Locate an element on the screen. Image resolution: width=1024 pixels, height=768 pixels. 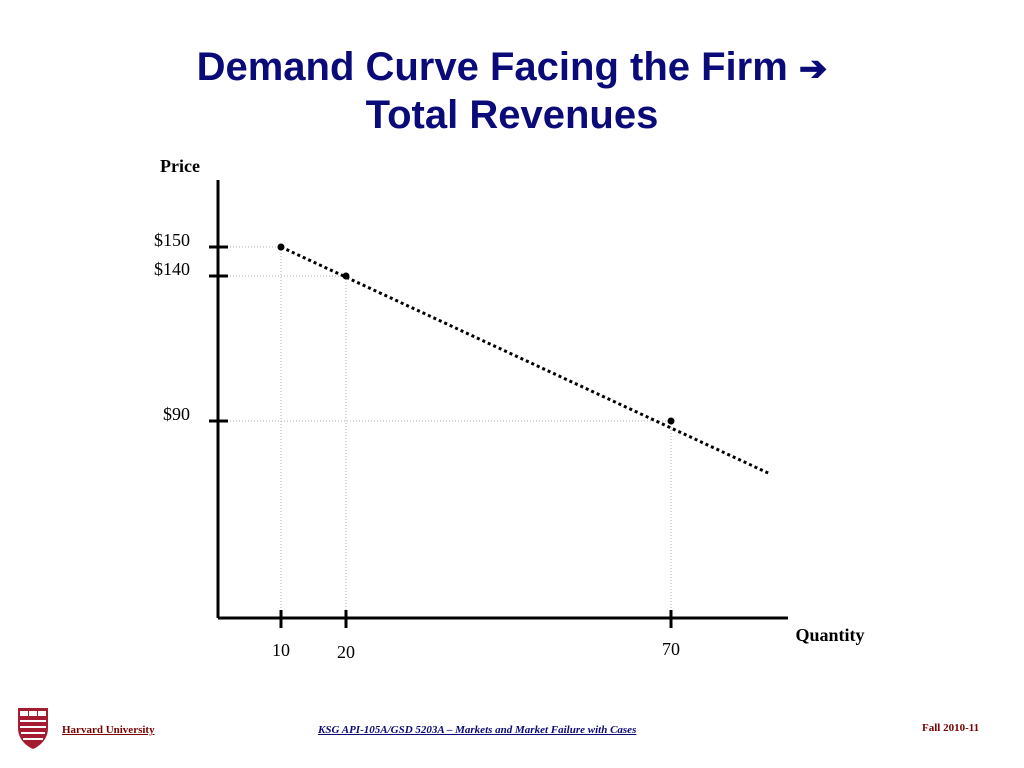
x-tick-label: 20 is located at coordinates (346, 652).